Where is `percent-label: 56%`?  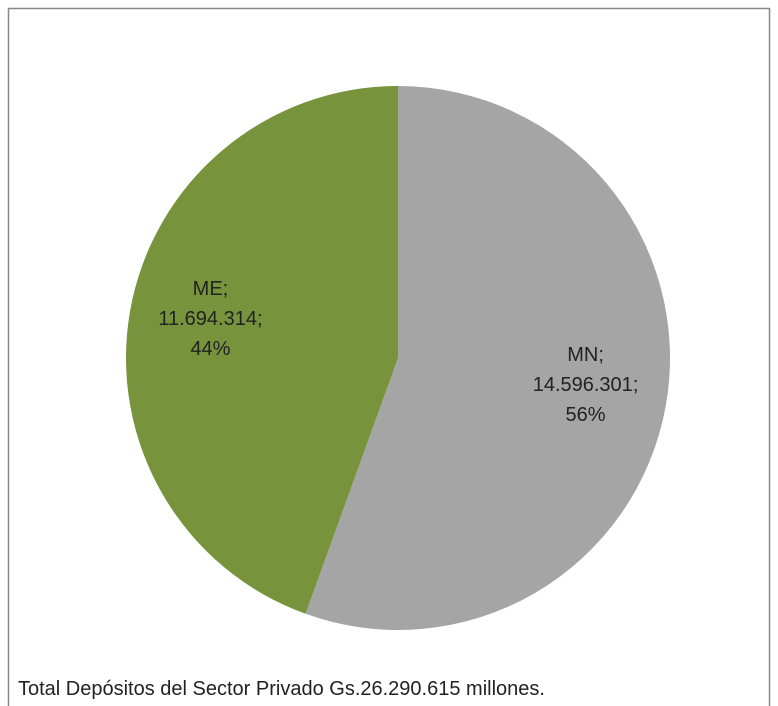 percent-label: 56% is located at coordinates (586, 415).